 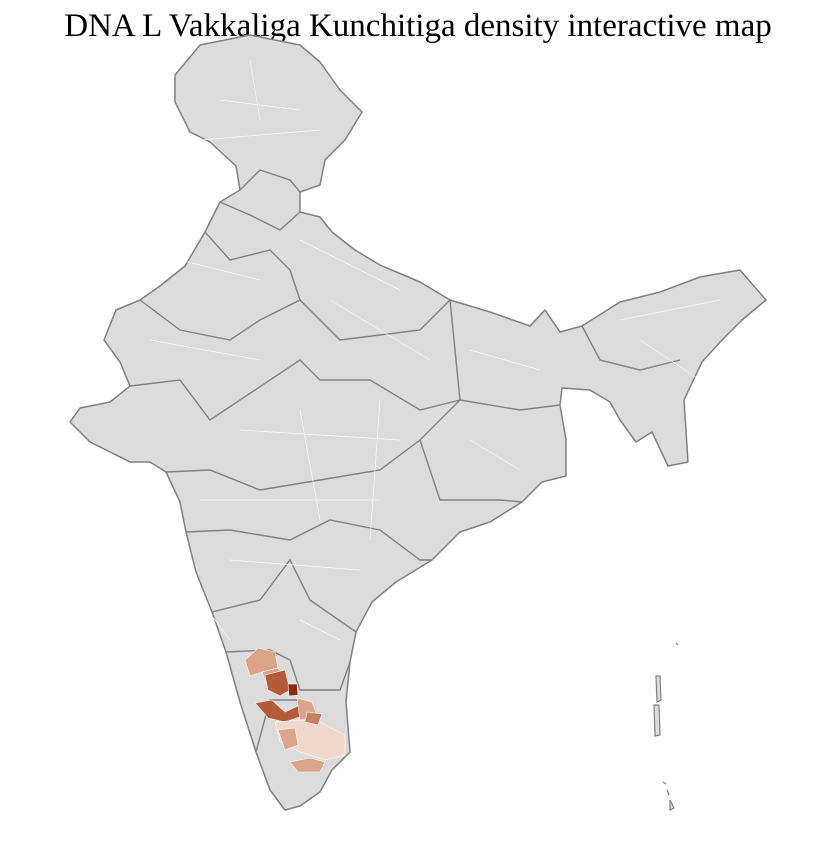 I want to click on density-districts, so click(x=295, y=710).